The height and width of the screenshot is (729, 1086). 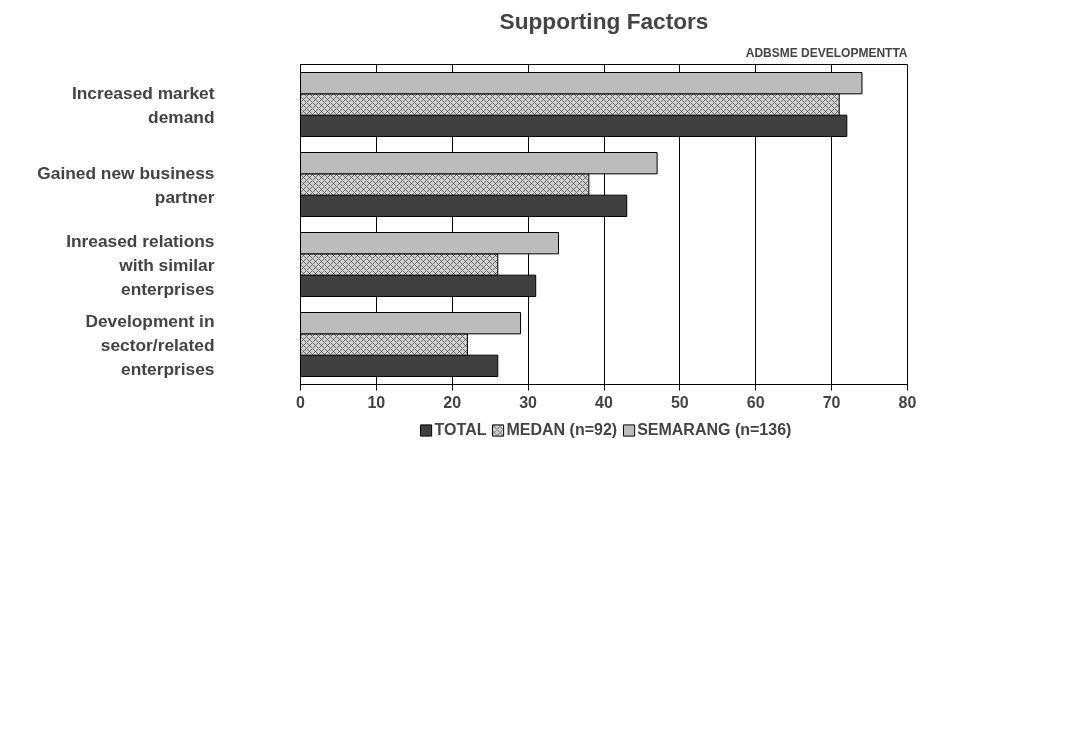 I want to click on legend-label: MEDAN (n=92), so click(x=562, y=430).